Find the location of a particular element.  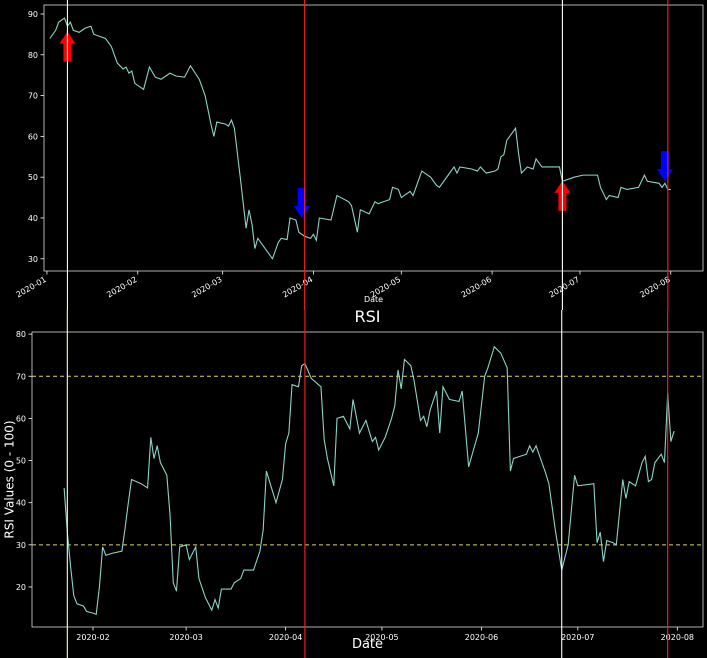

x-tick-label: 2020-02 is located at coordinates (92, 637).